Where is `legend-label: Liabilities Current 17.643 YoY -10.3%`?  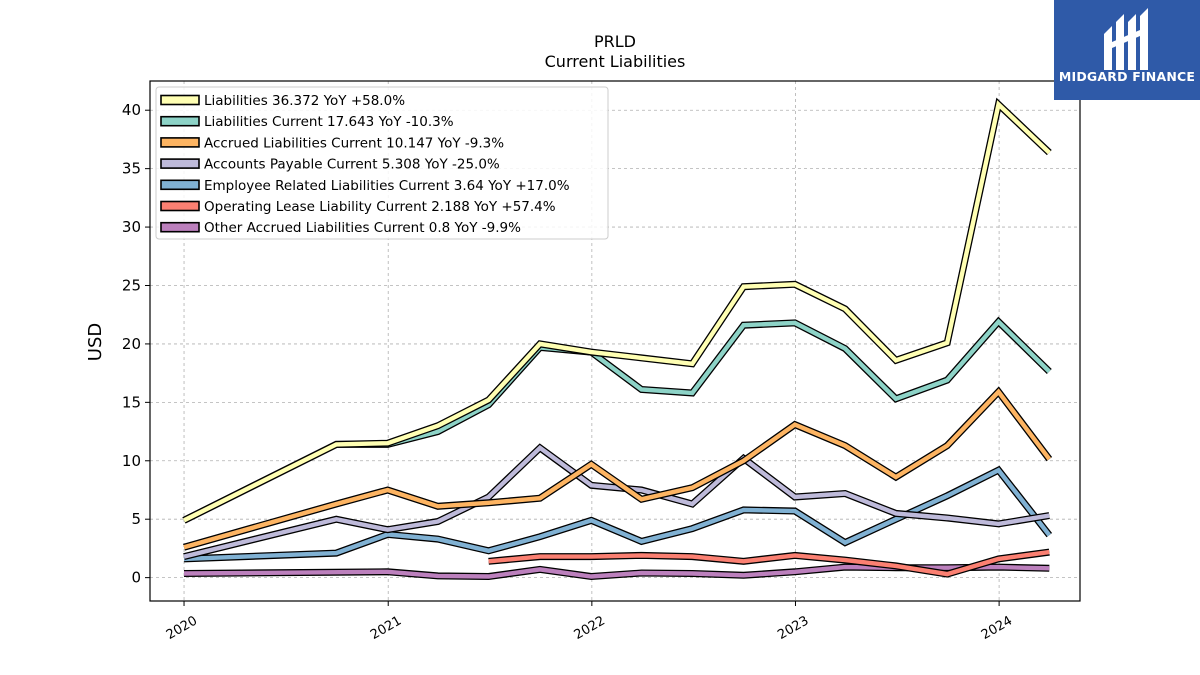
legend-label: Liabilities Current 17.643 YoY -10.3% is located at coordinates (329, 122).